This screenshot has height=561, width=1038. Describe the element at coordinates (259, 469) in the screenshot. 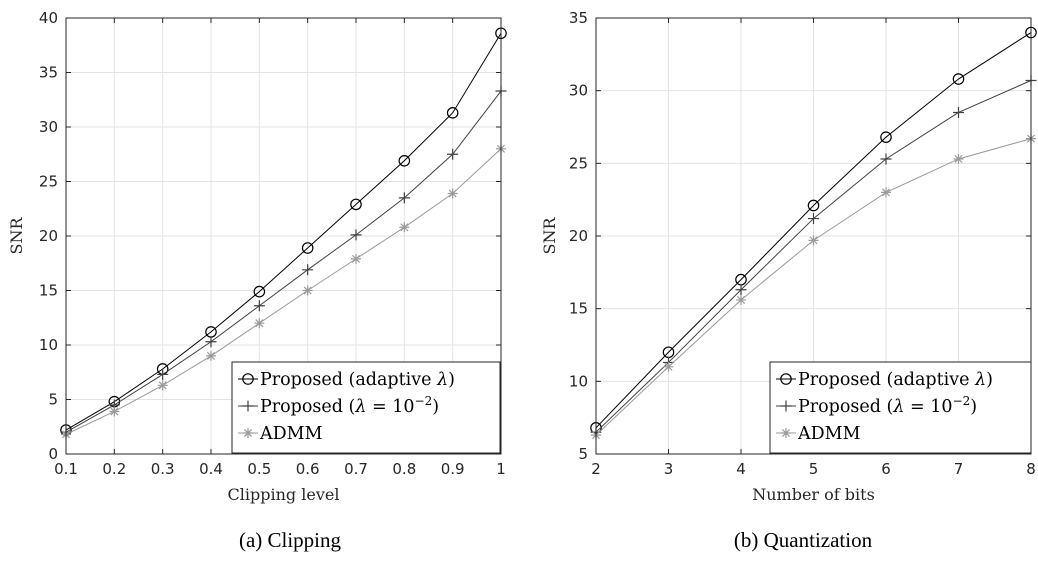

I see `x-tick-label: 0.5` at that location.